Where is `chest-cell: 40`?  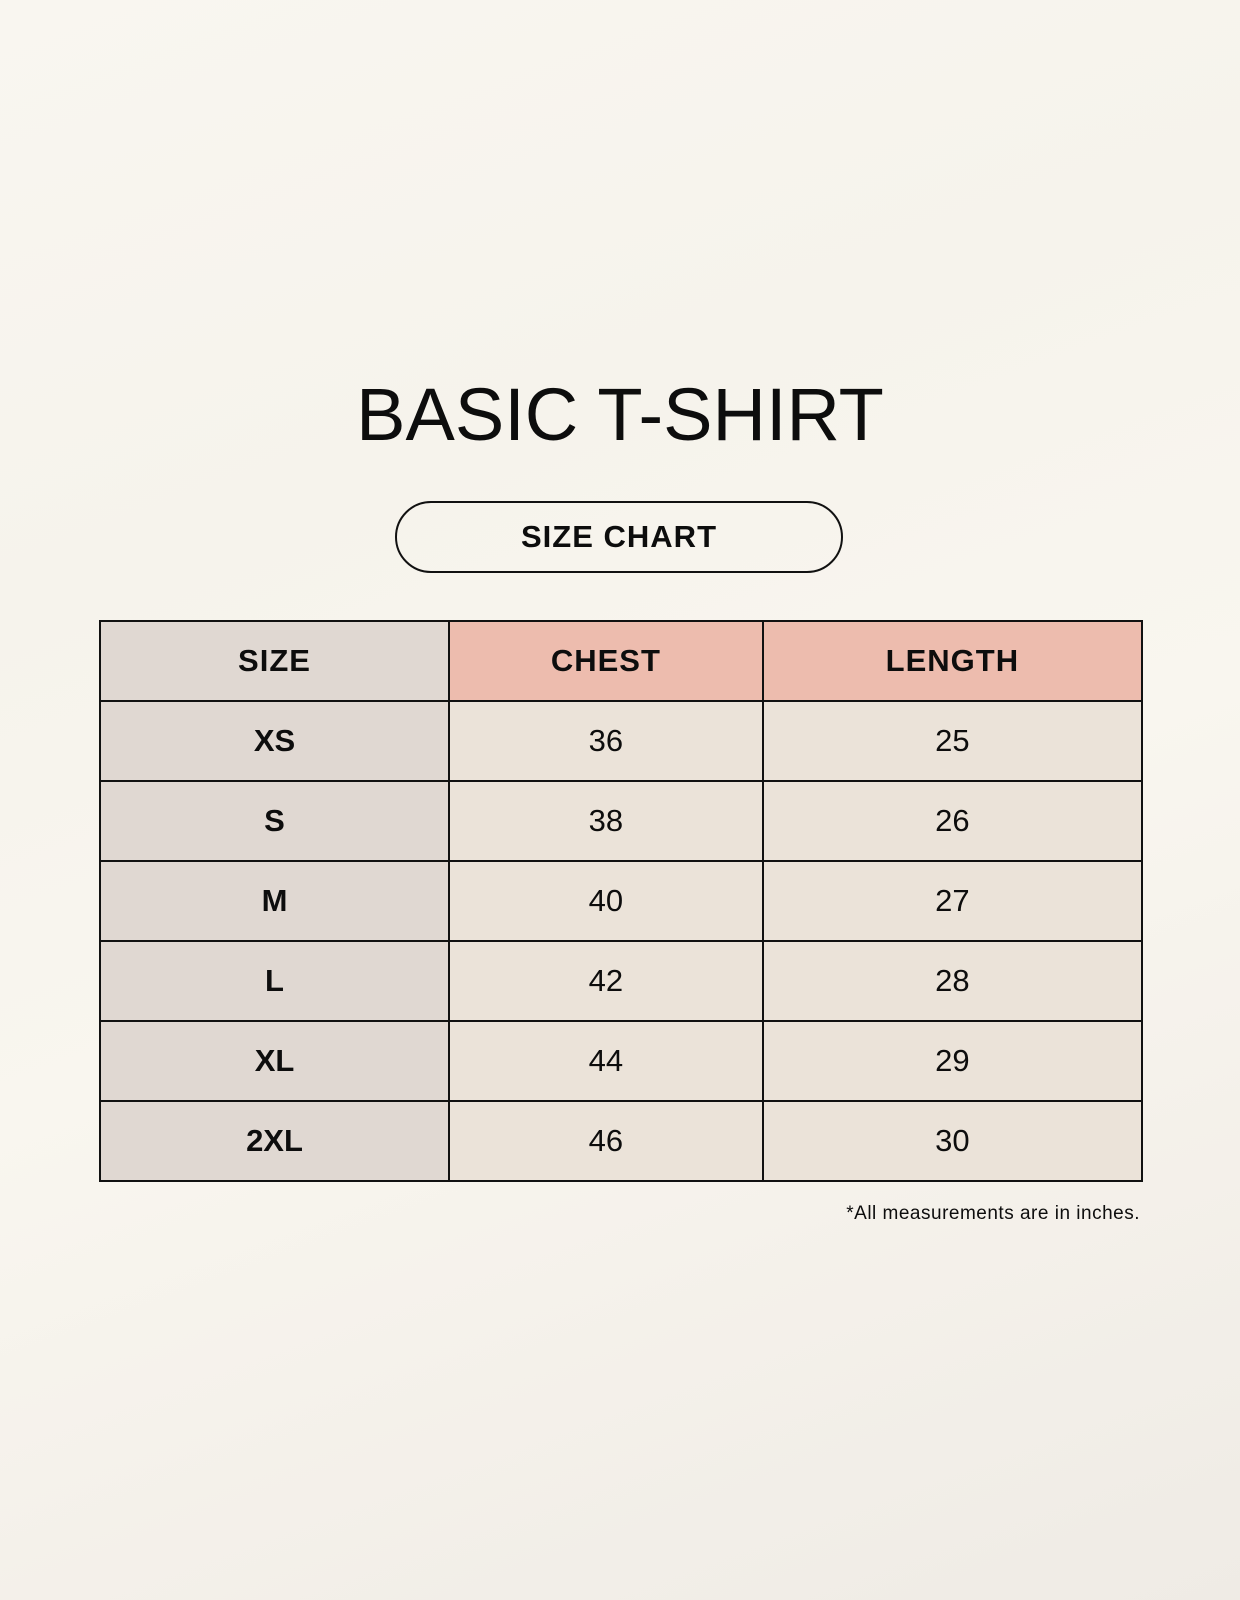
chest-cell: 40 is located at coordinates (606, 901).